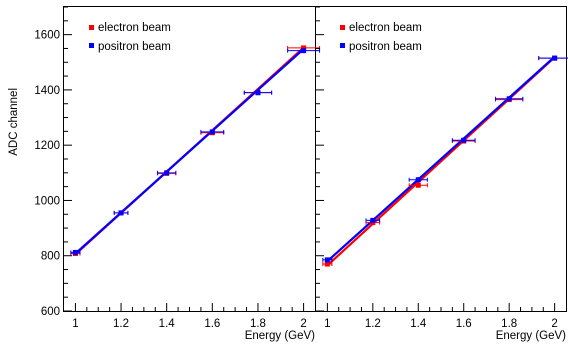 The width and height of the screenshot is (568, 349). Describe the element at coordinates (47, 36) in the screenshot. I see `y-tick-label: 1600` at that location.